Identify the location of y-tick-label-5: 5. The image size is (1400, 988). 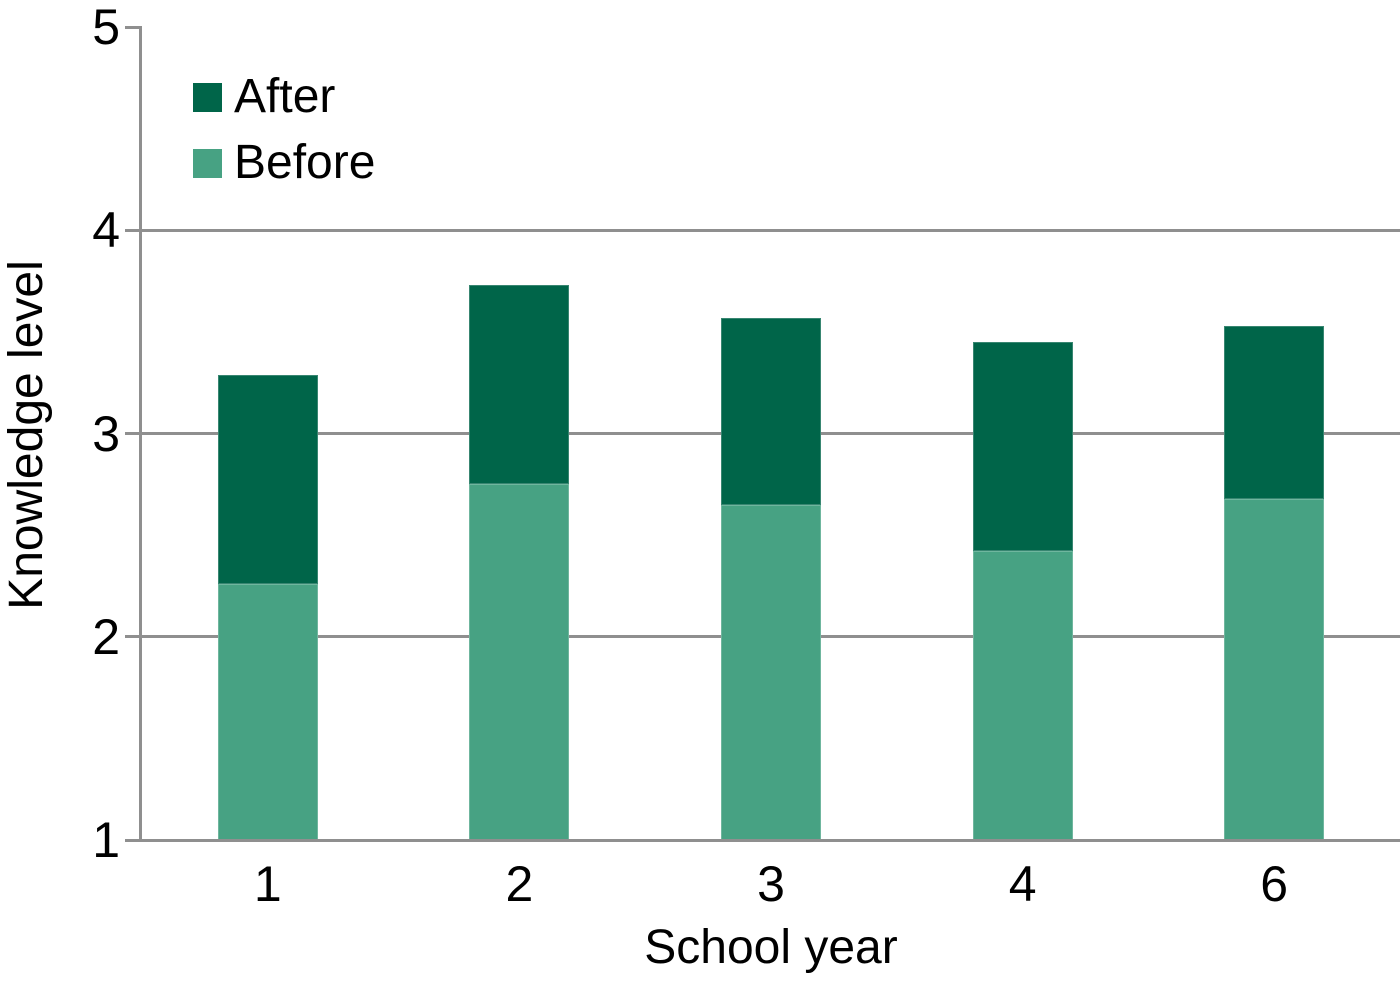
(106, 27).